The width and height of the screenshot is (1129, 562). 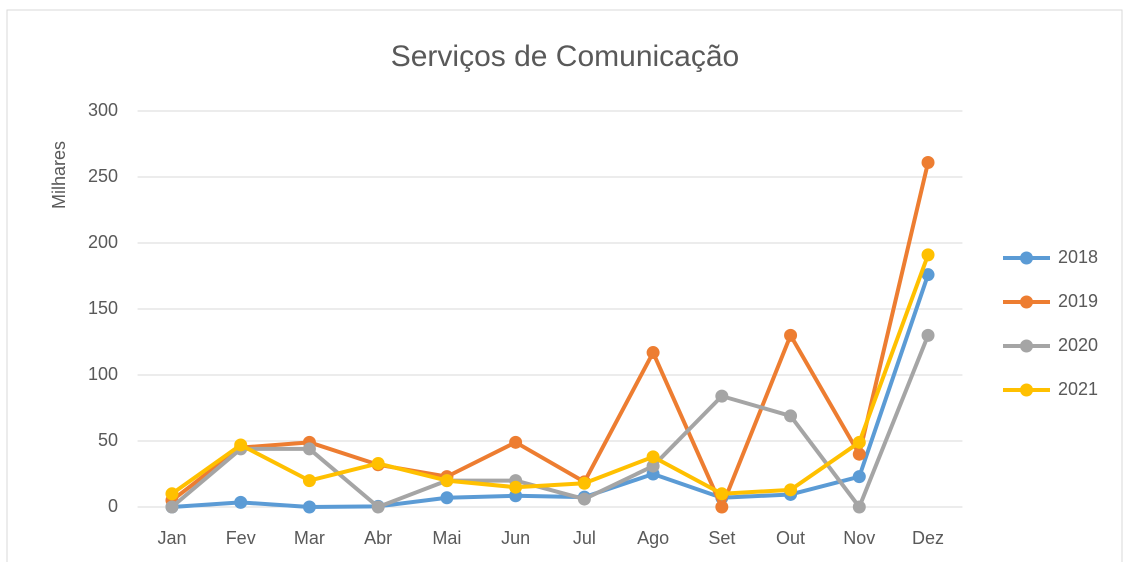 What do you see at coordinates (1078, 257) in the screenshot?
I see `legend-label: 2018` at bounding box center [1078, 257].